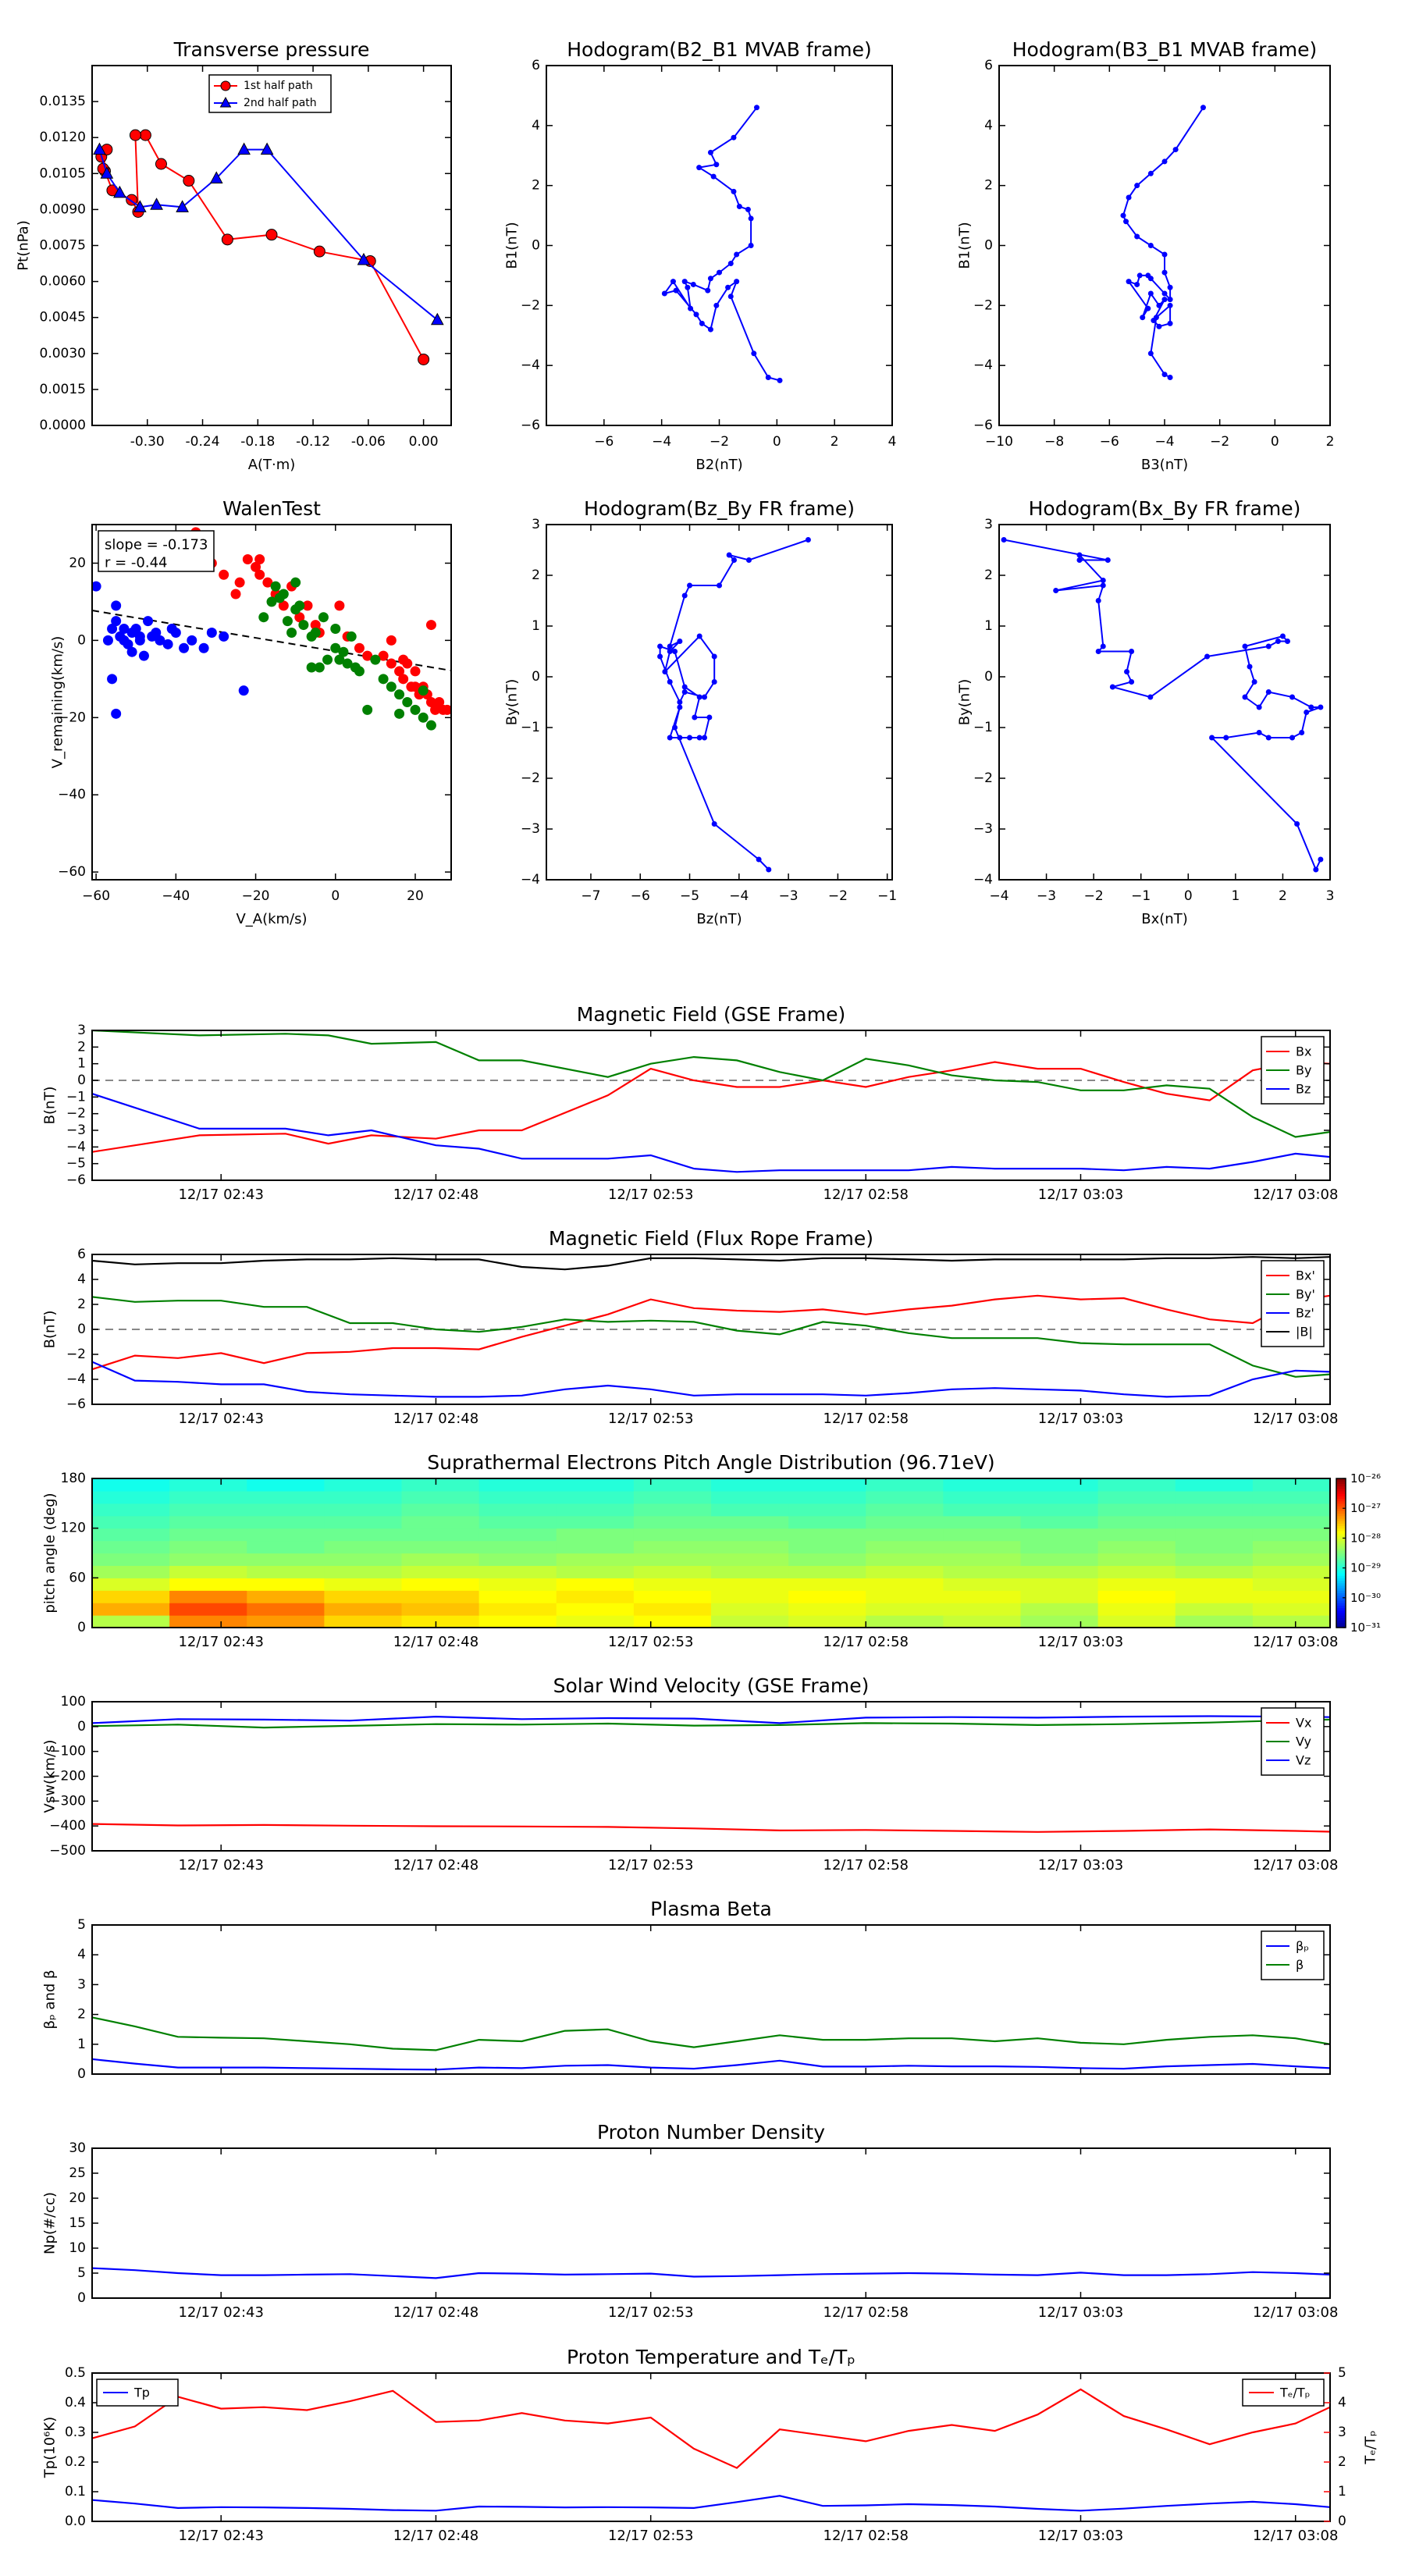 Image resolution: width=1405 pixels, height=2576 pixels. Describe the element at coordinates (278, 86) in the screenshot. I see `tp-legend-label: 1st half path` at that location.